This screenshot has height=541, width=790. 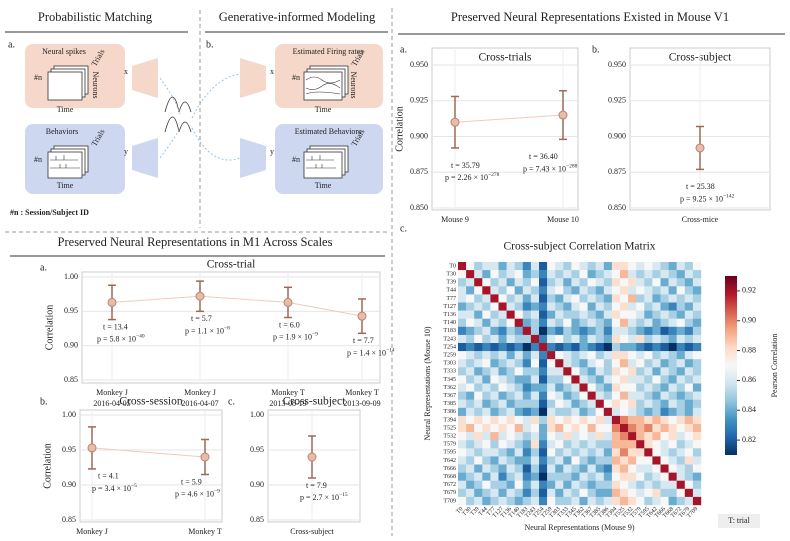 What do you see at coordinates (449, 428) in the screenshot?
I see `y-tick-label: T525` at bounding box center [449, 428].